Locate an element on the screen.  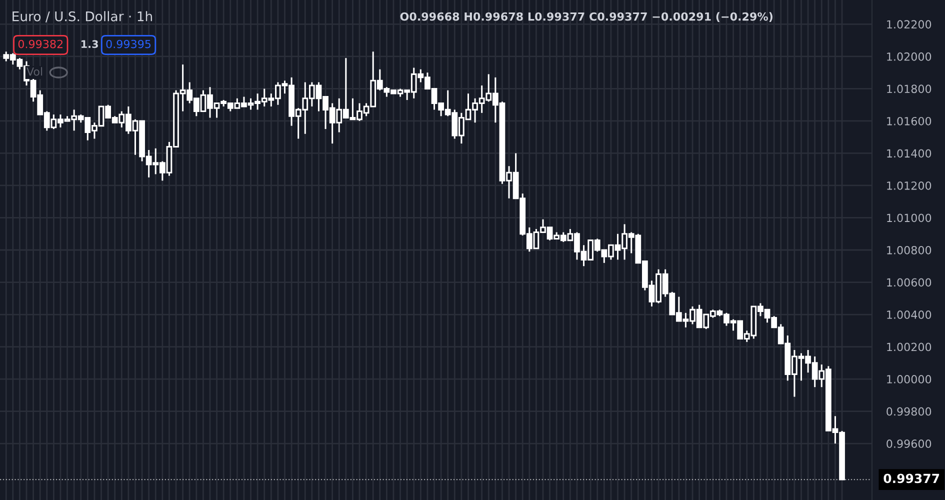
y-tick-label: 1.02200 is located at coordinates (909, 24).